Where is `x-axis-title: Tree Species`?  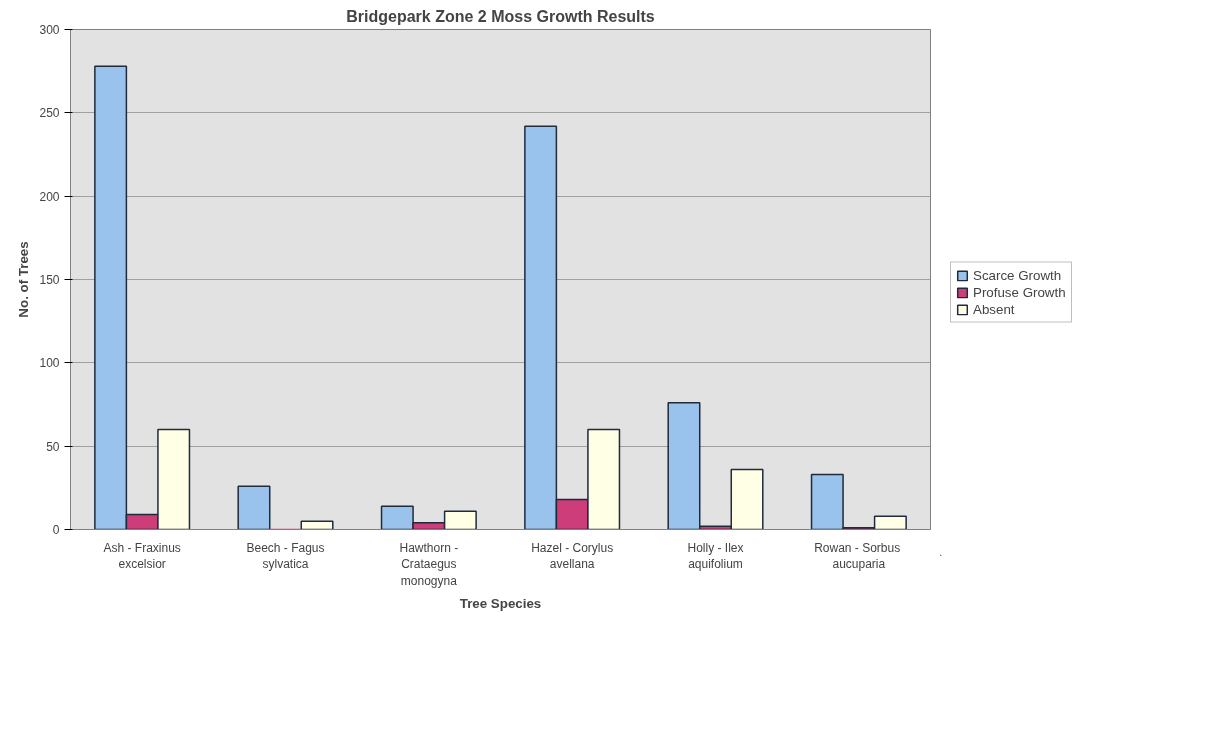
x-axis-title: Tree Species is located at coordinates (500, 604).